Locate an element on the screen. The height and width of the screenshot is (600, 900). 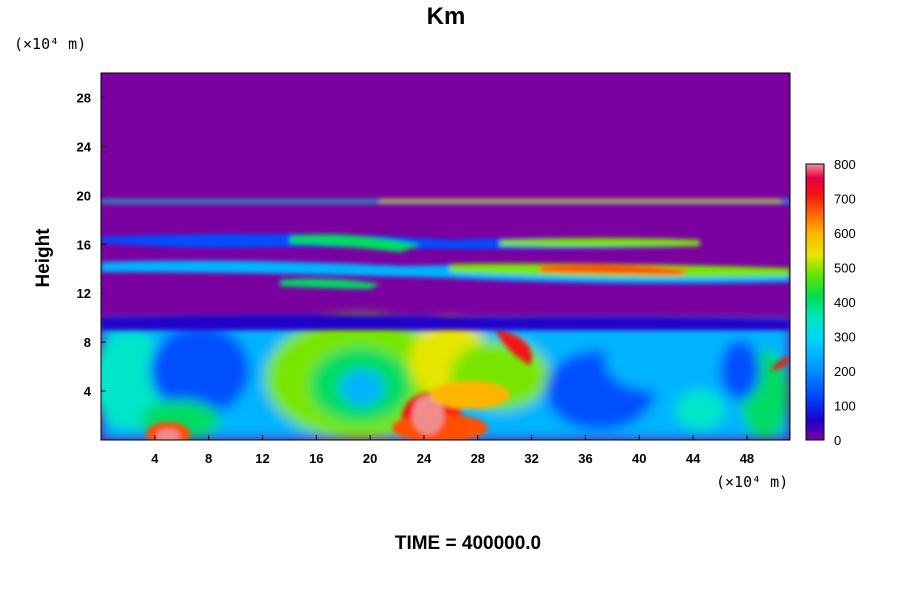
colorbar-ticks: 0 100 200 300 400 500 600 700 800 is located at coordinates (845, 302).